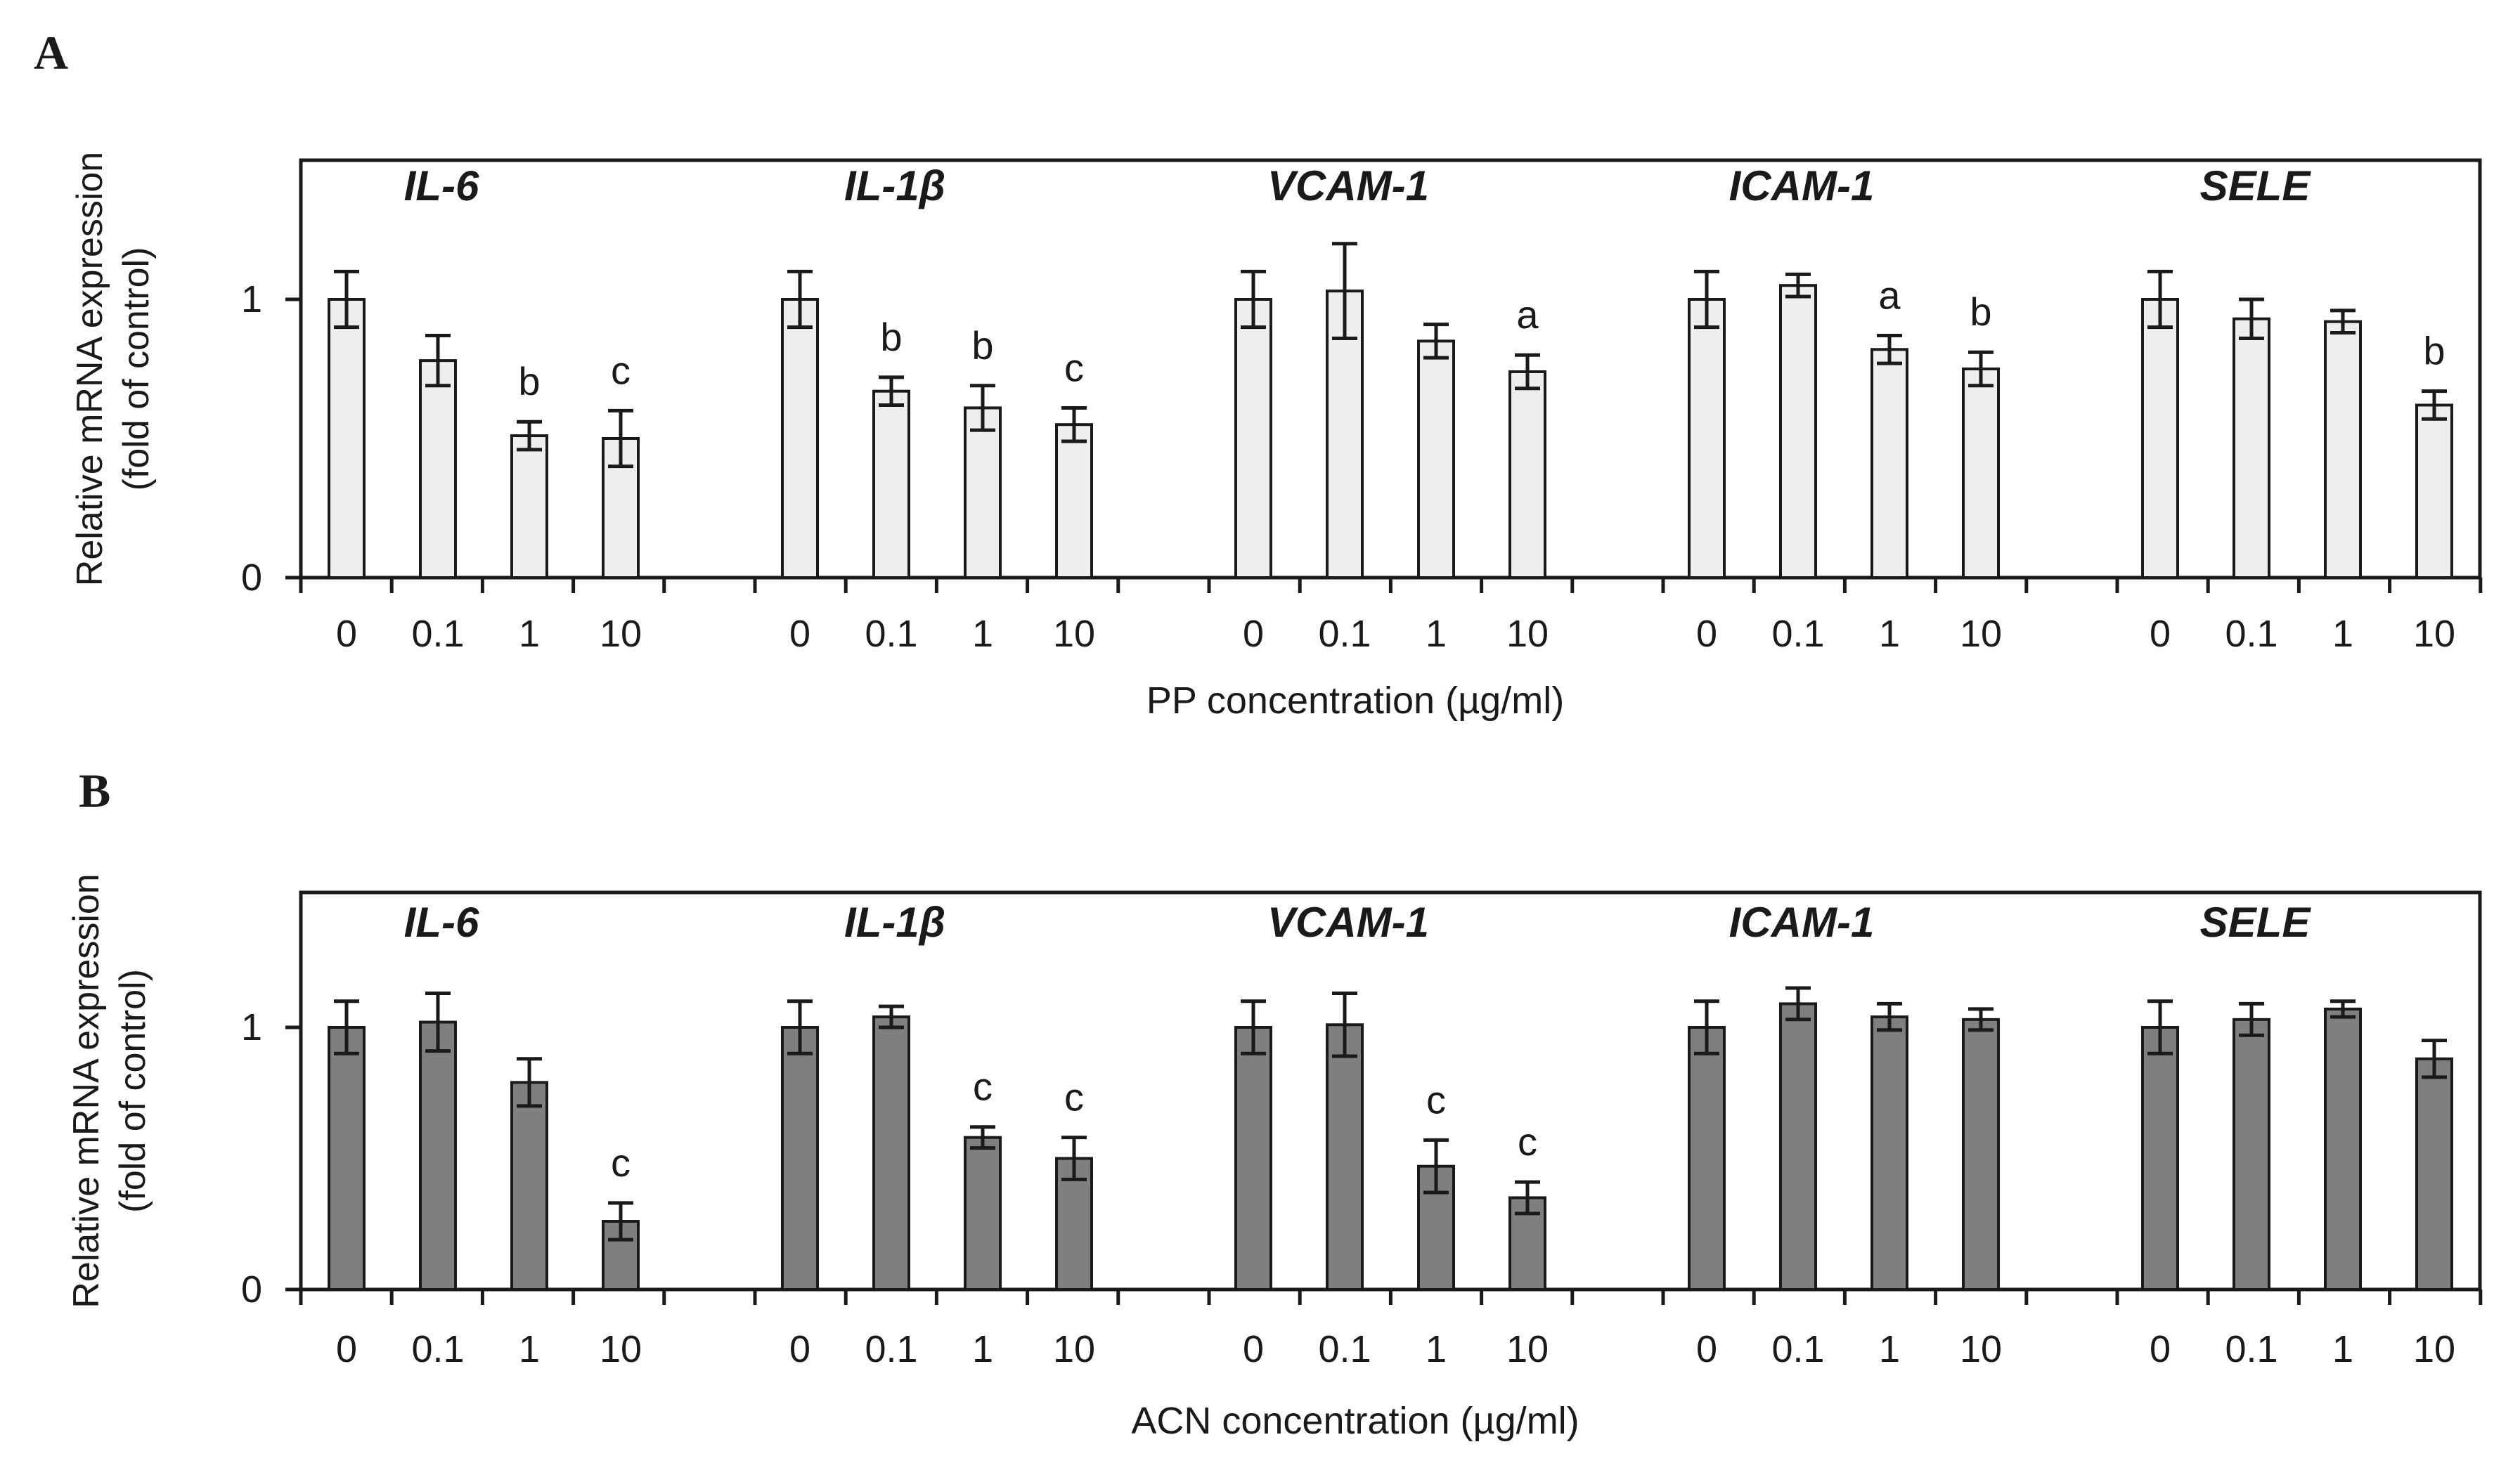 The image size is (2520, 1475). Describe the element at coordinates (251, 1027) in the screenshot. I see `y-tick-label: 1` at that location.